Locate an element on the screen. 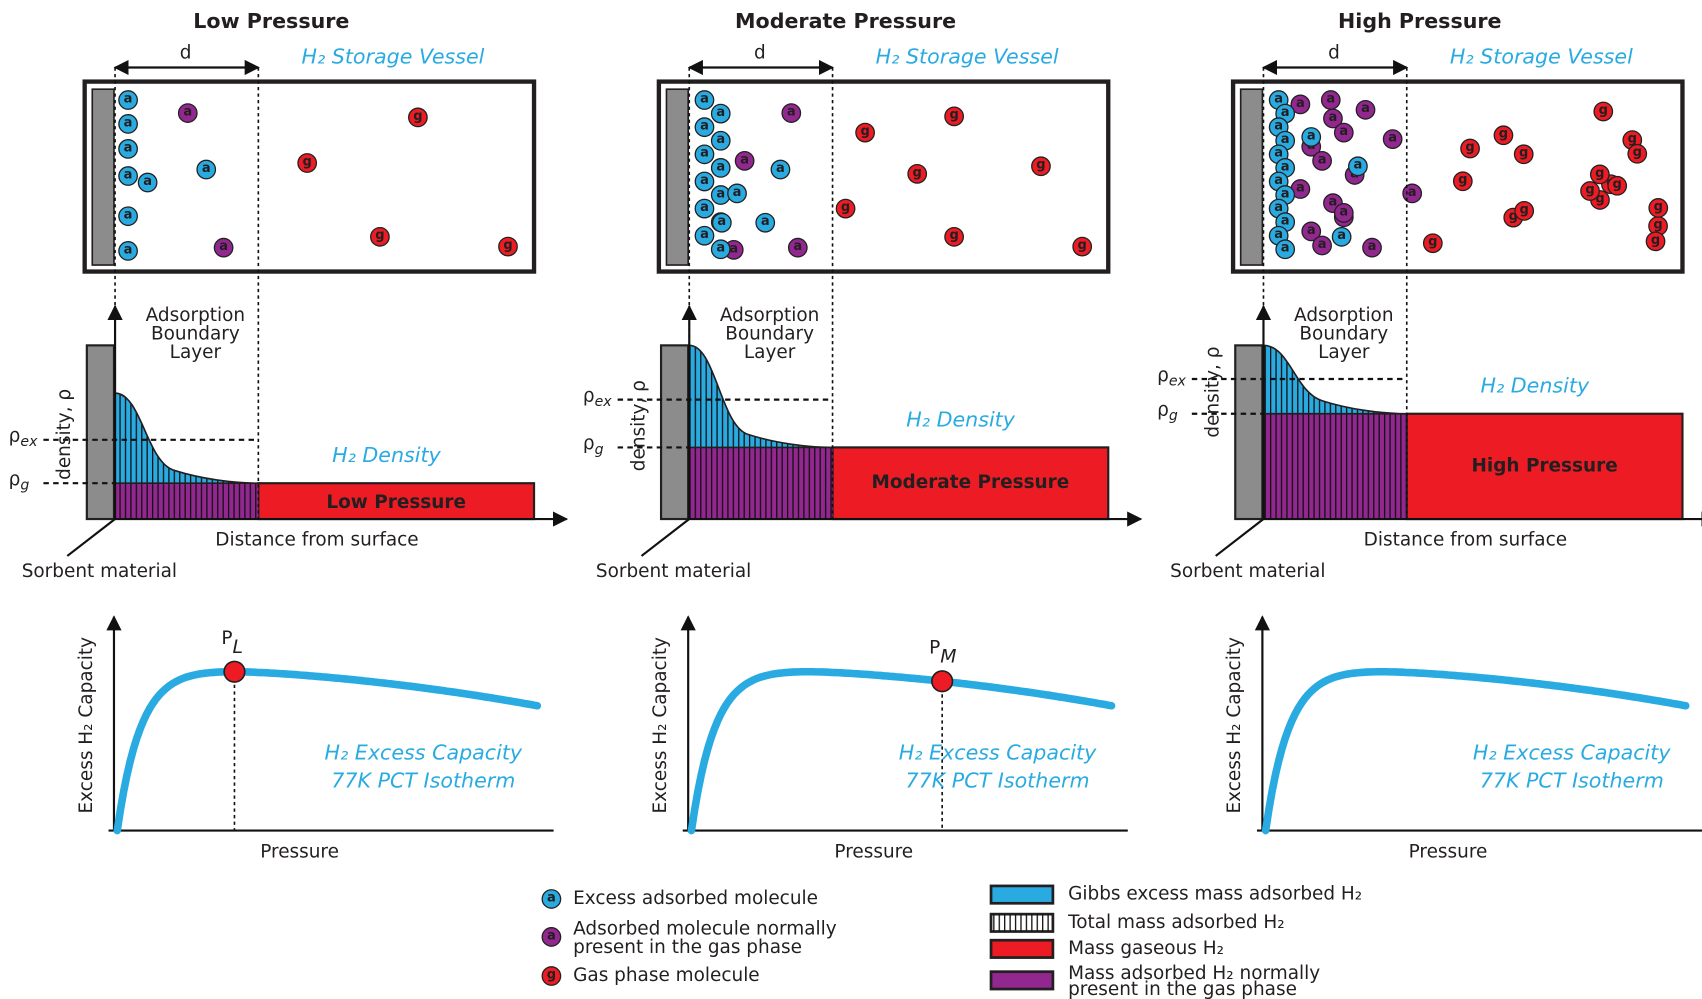  iso-x-label: Pressure is located at coordinates (1448, 851).